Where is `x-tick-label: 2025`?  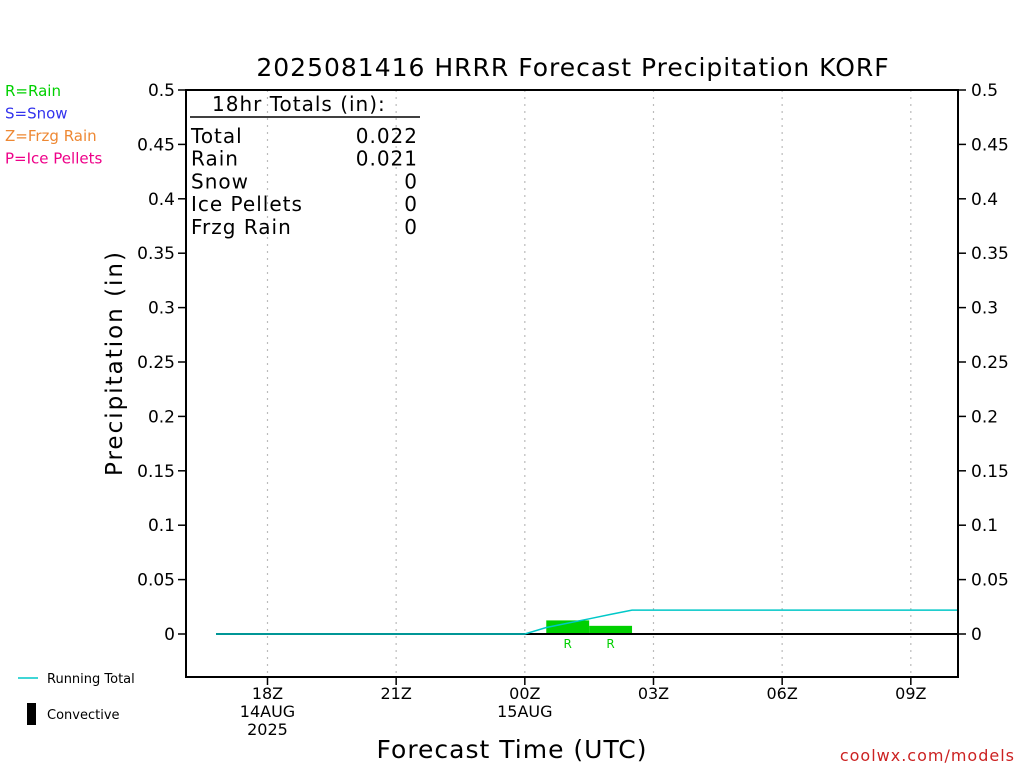 x-tick-label: 2025 is located at coordinates (267, 729).